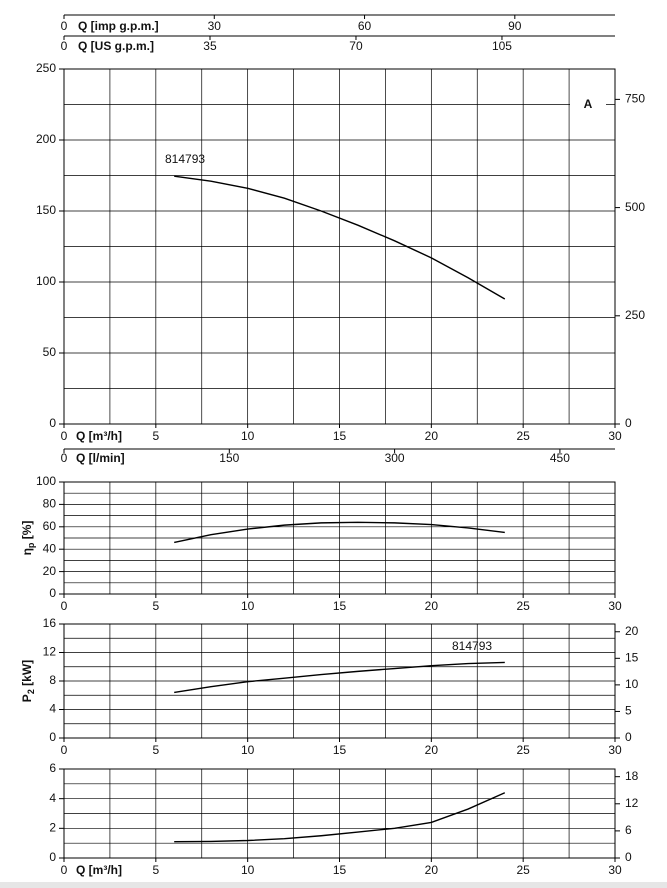 This screenshot has height=888, width=667. I want to click on label-part: p, so click(31, 545).